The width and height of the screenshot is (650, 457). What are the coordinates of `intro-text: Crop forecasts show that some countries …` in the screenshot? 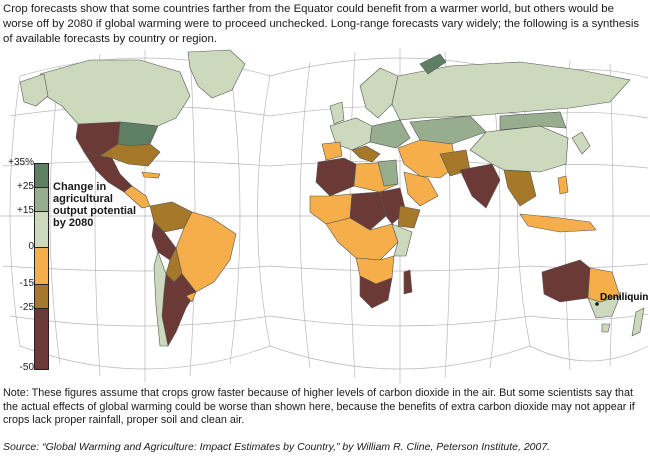 It's located at (321, 24).